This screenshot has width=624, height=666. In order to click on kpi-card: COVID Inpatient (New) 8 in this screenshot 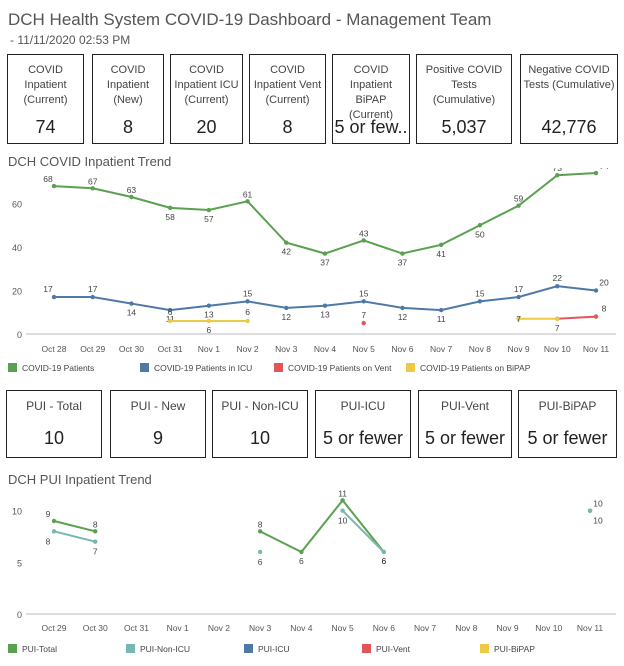, I will do `click(128, 99)`.